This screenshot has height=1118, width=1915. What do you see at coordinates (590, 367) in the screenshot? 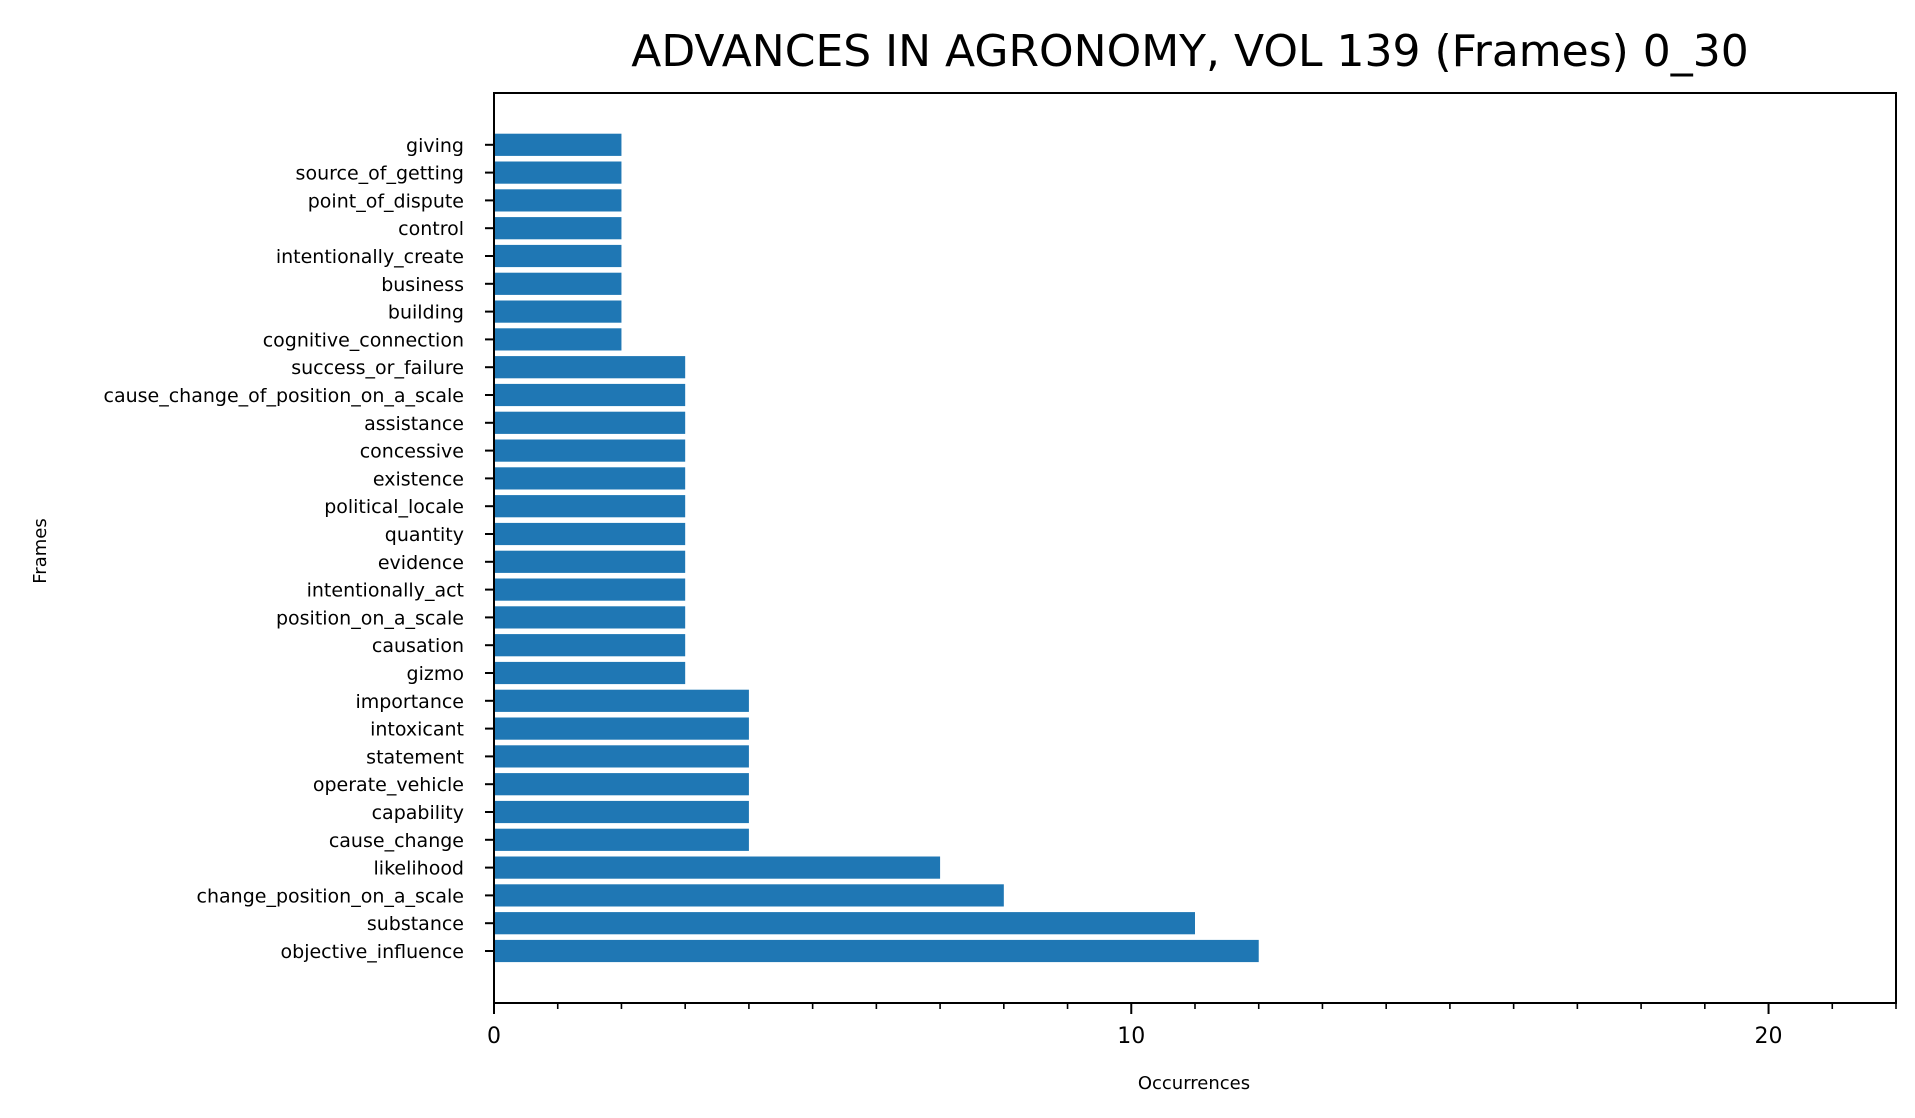
I see `bar-success-or-failure` at bounding box center [590, 367].